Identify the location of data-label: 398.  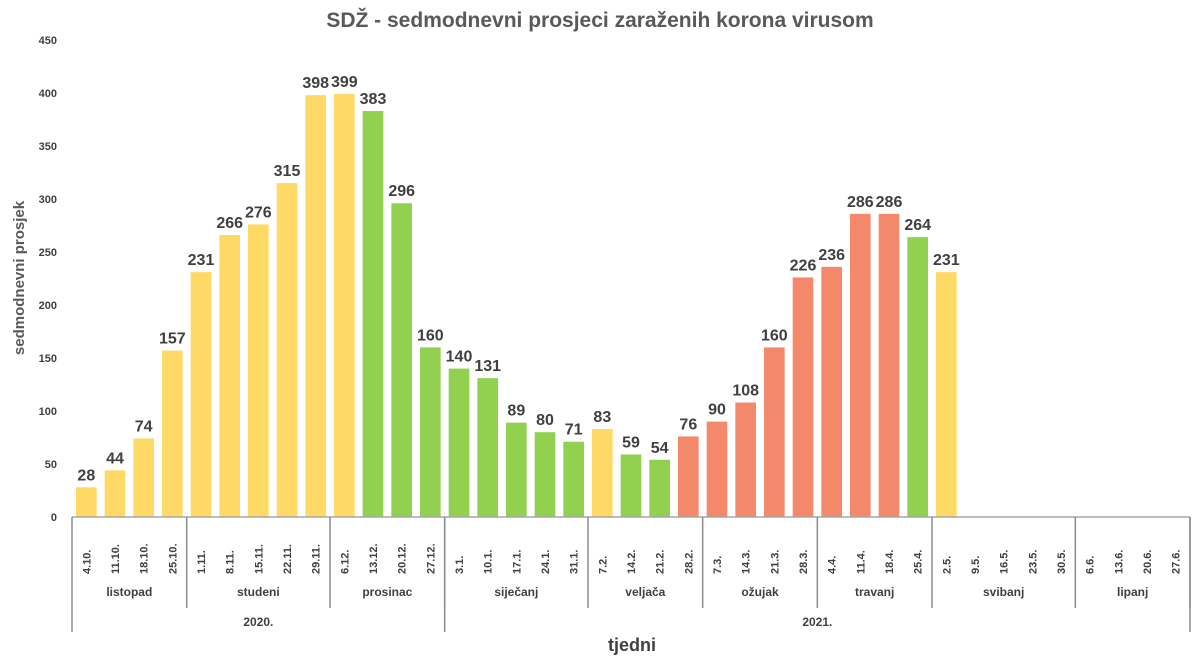
(315, 83).